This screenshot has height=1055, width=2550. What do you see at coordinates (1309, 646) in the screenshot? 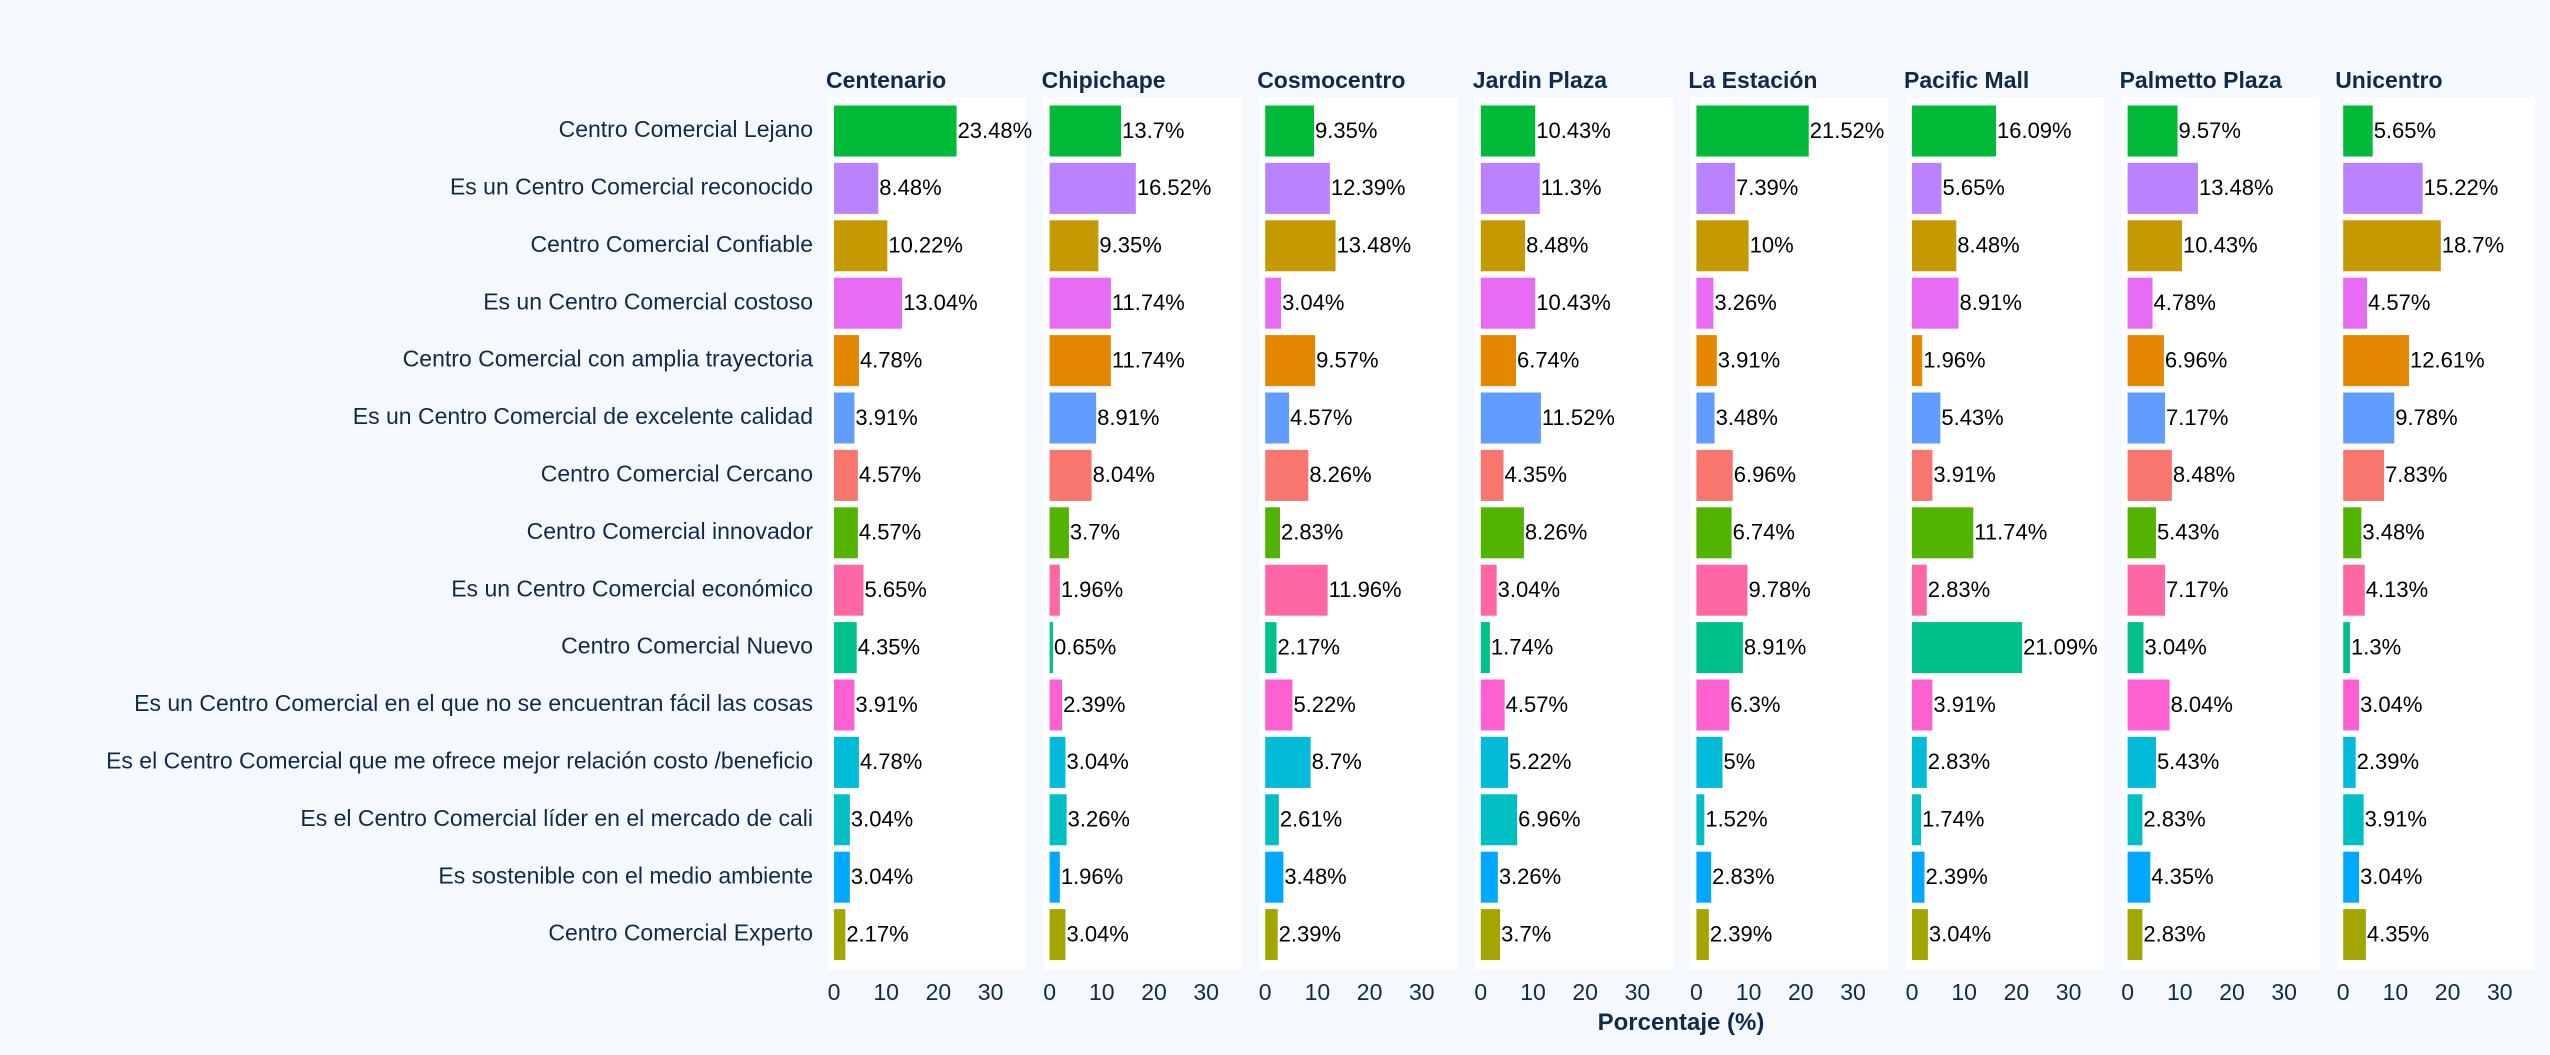
I see `value-label: 2.17%` at bounding box center [1309, 646].